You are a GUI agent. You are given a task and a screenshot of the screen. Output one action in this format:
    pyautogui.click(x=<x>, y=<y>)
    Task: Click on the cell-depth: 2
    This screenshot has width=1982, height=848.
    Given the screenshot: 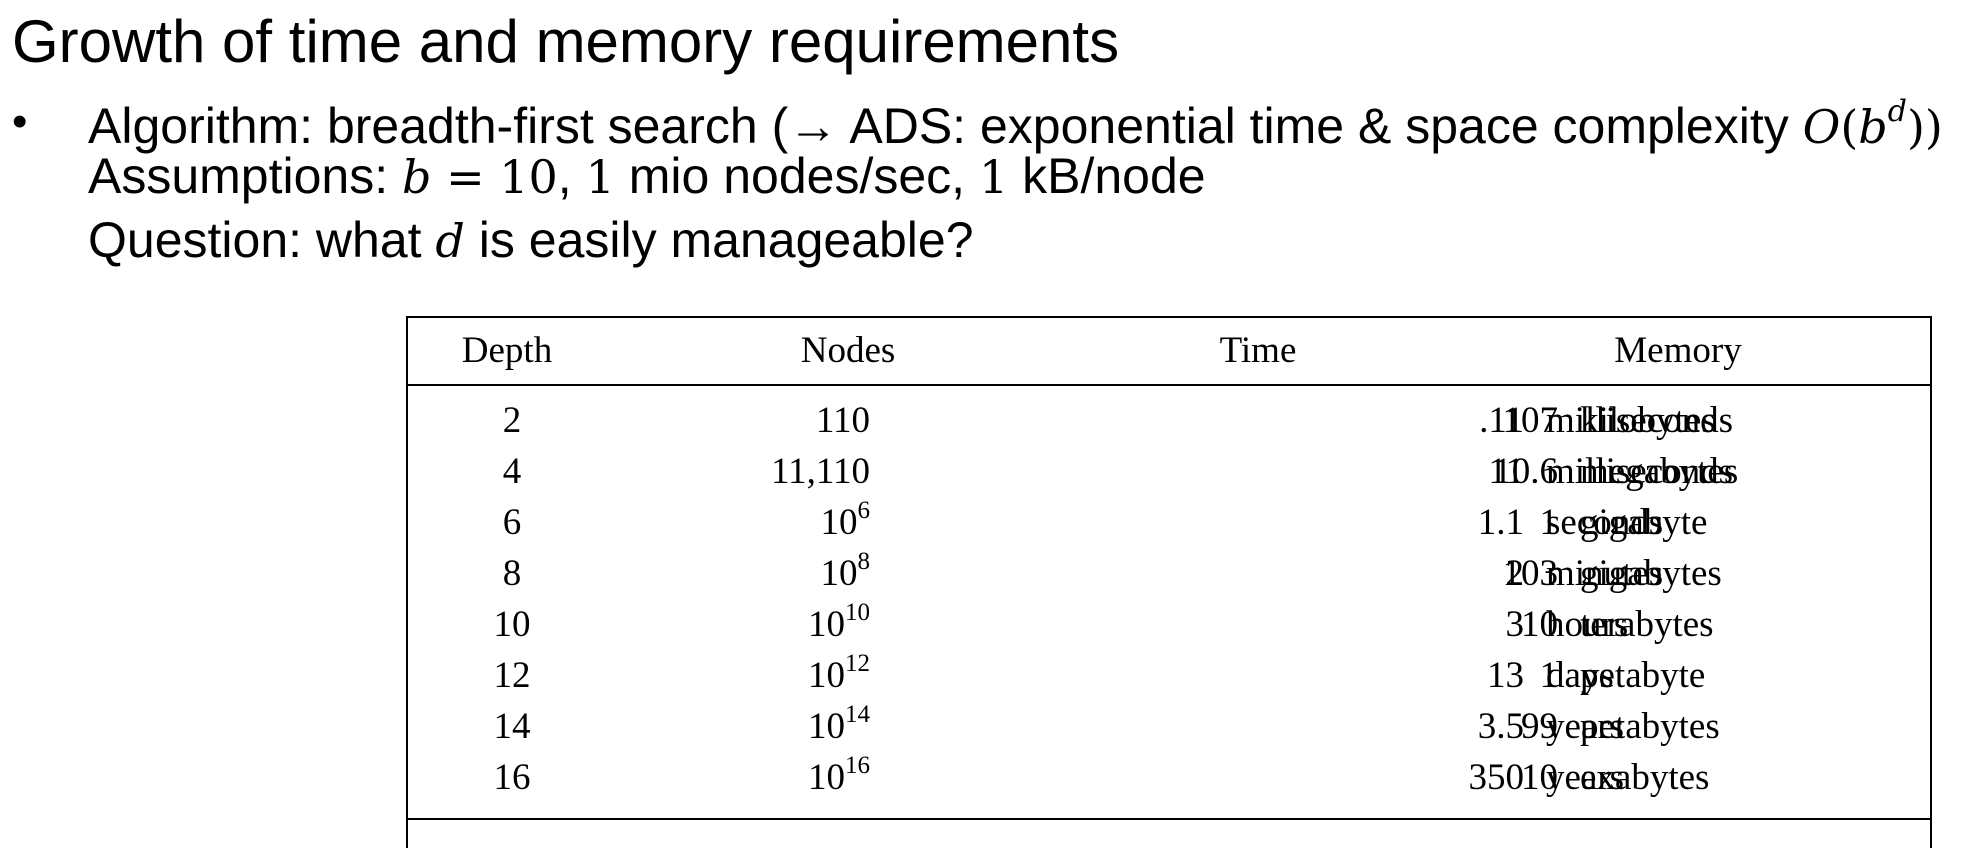 What is the action you would take?
    pyautogui.click(x=512, y=420)
    